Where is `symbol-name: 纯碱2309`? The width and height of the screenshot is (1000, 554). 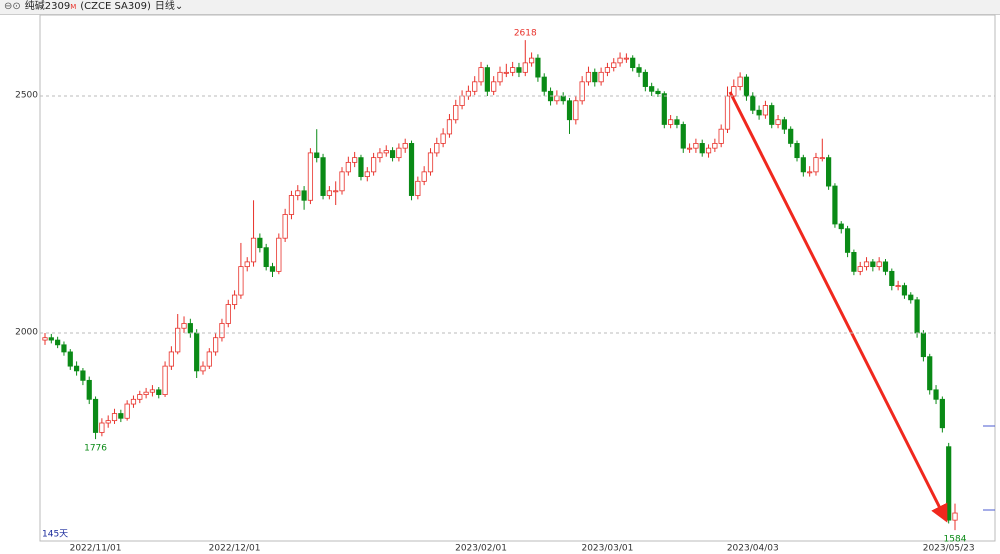 symbol-name: 纯碱2309 is located at coordinates (47, 6).